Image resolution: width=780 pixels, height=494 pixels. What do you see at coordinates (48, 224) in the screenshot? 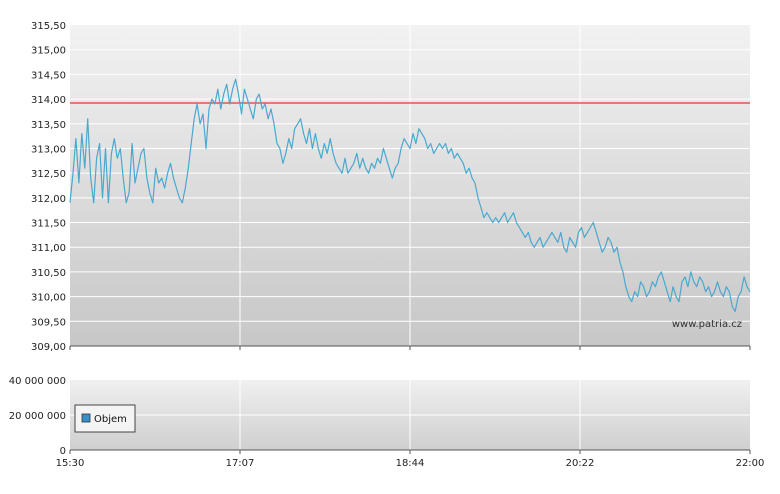
I see `price-y-tick-label: 311,50` at bounding box center [48, 224].